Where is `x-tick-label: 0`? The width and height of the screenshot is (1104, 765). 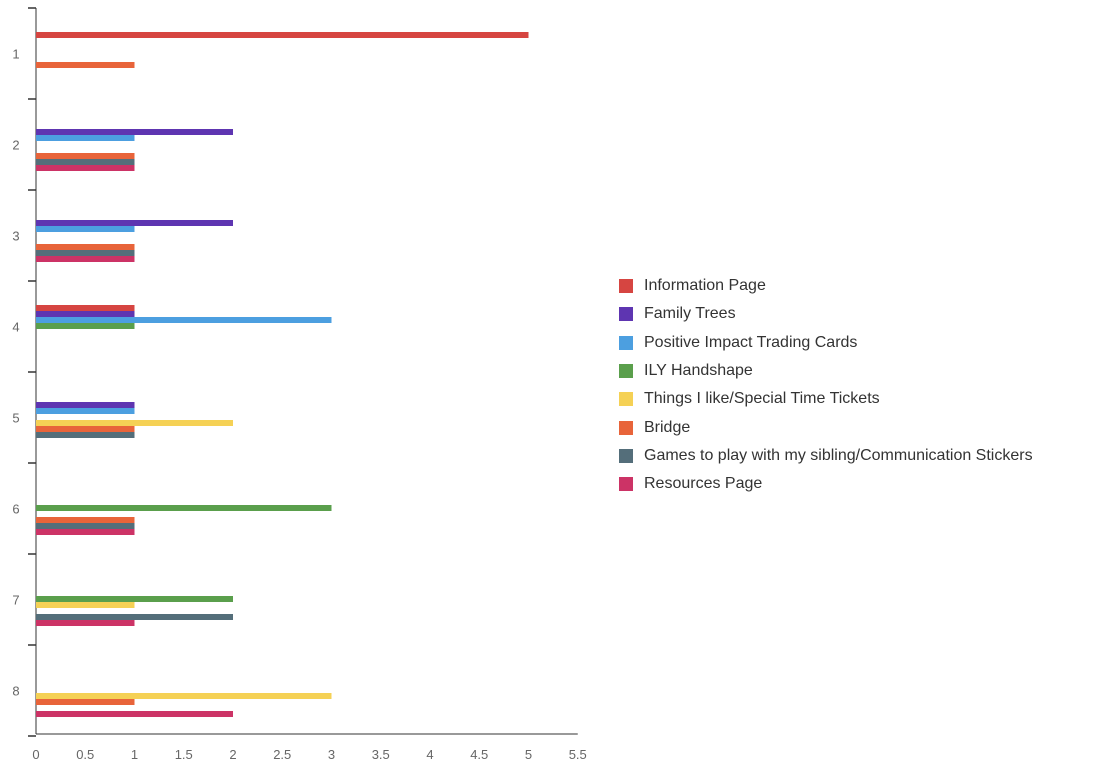 x-tick-label: 0 is located at coordinates (35, 754).